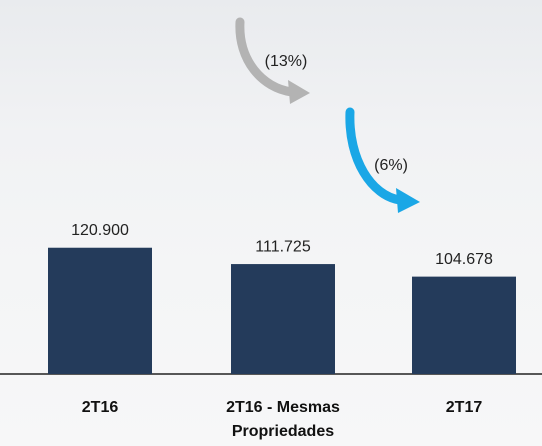 The image size is (542, 446). Describe the element at coordinates (464, 407) in the screenshot. I see `x-tick-label: 2T17` at that location.